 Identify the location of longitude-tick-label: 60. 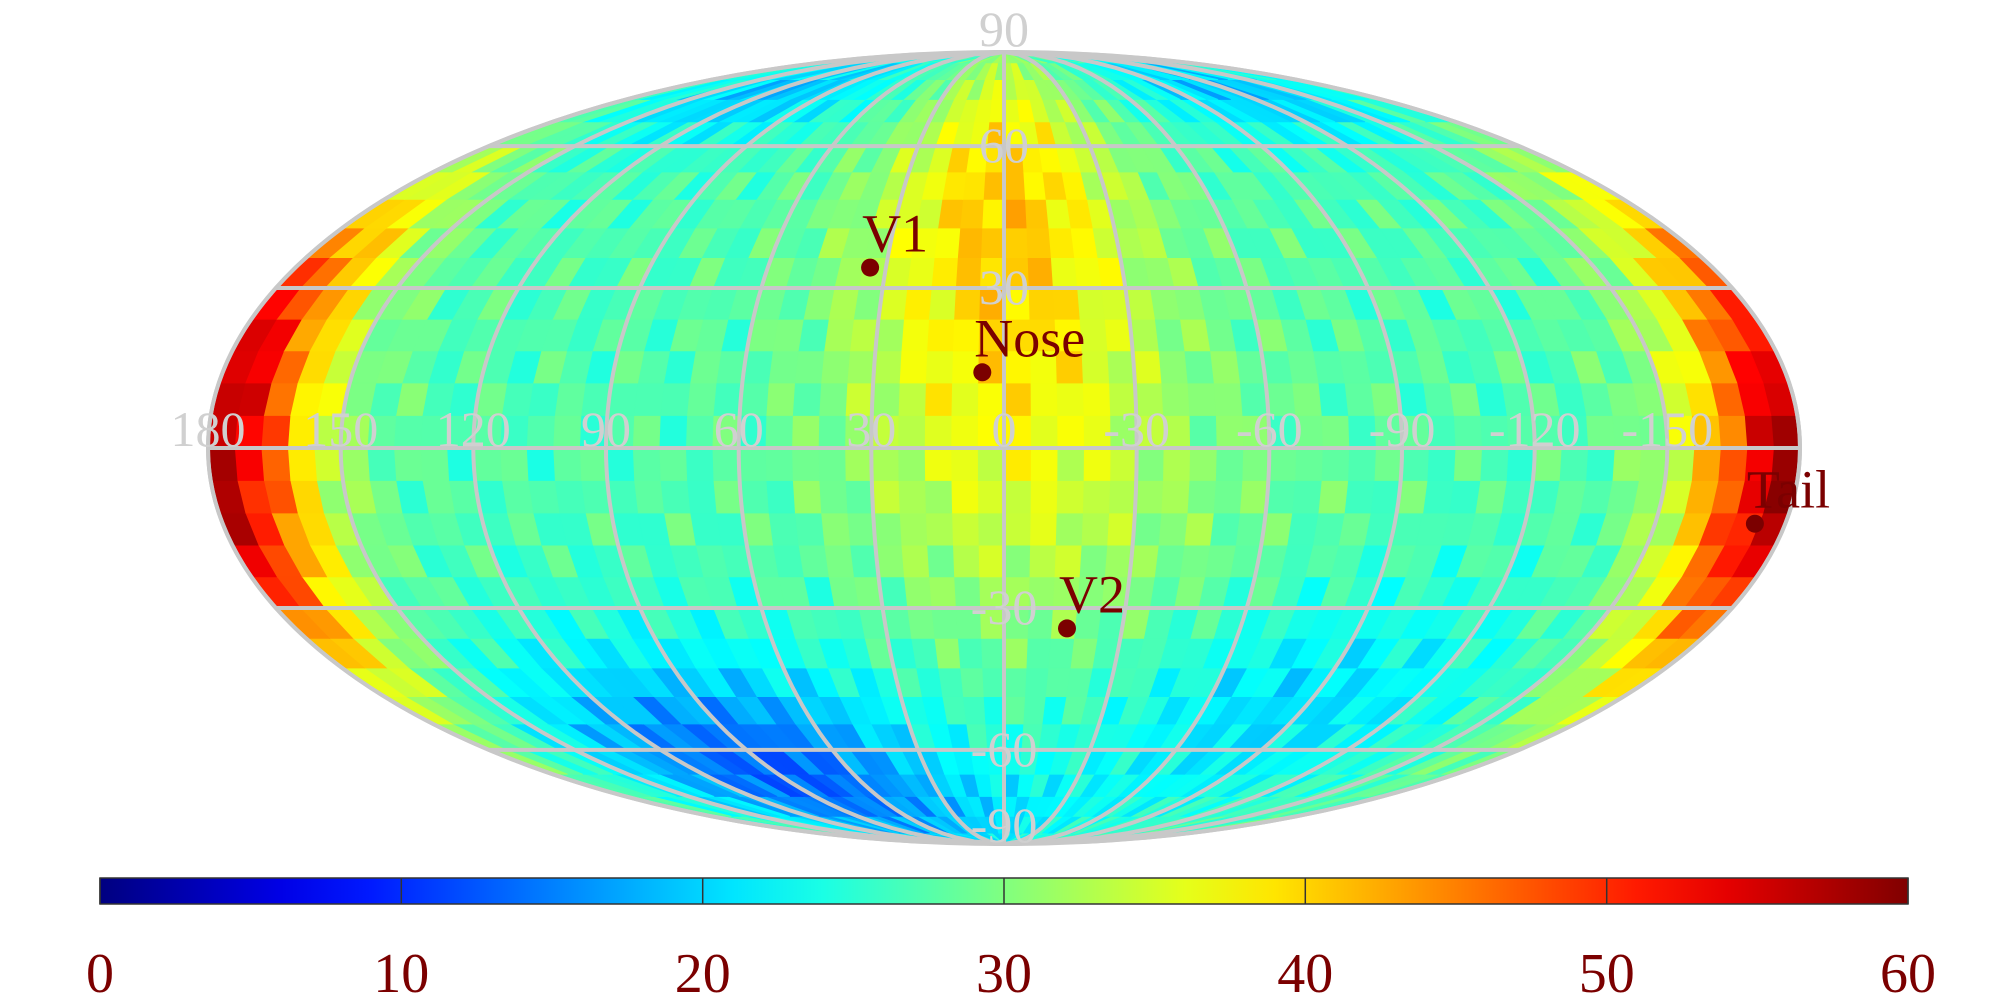
(739, 429).